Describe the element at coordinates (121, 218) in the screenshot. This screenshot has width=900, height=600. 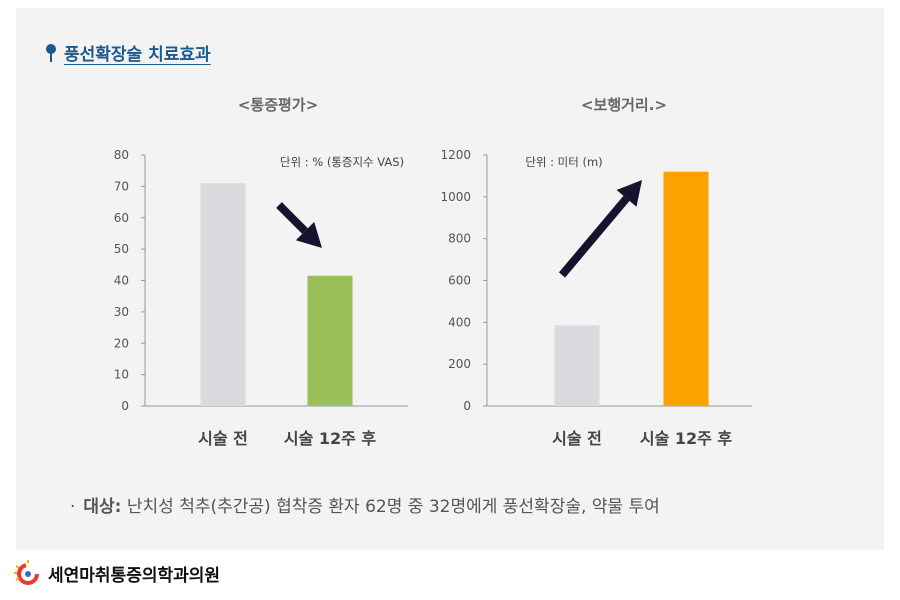
I see `y-tick-label: 60` at that location.